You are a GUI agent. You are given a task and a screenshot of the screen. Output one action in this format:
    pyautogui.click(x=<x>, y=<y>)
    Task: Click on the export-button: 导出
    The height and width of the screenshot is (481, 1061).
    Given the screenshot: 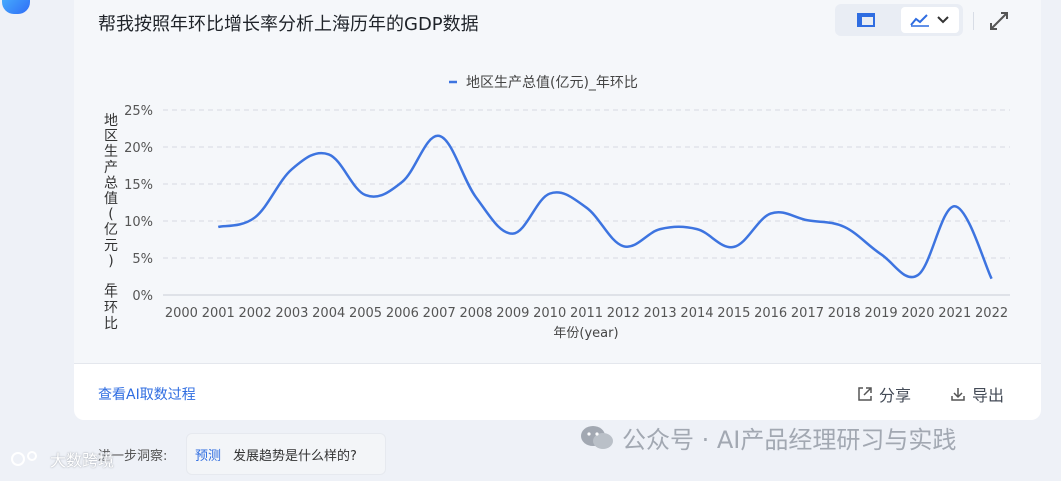 What is the action you would take?
    pyautogui.click(x=977, y=394)
    